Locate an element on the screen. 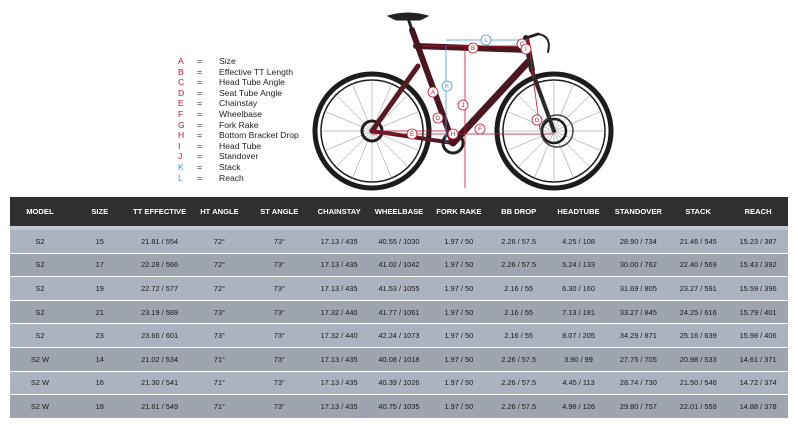  cell-stack: 21.50 / 546 is located at coordinates (698, 382).